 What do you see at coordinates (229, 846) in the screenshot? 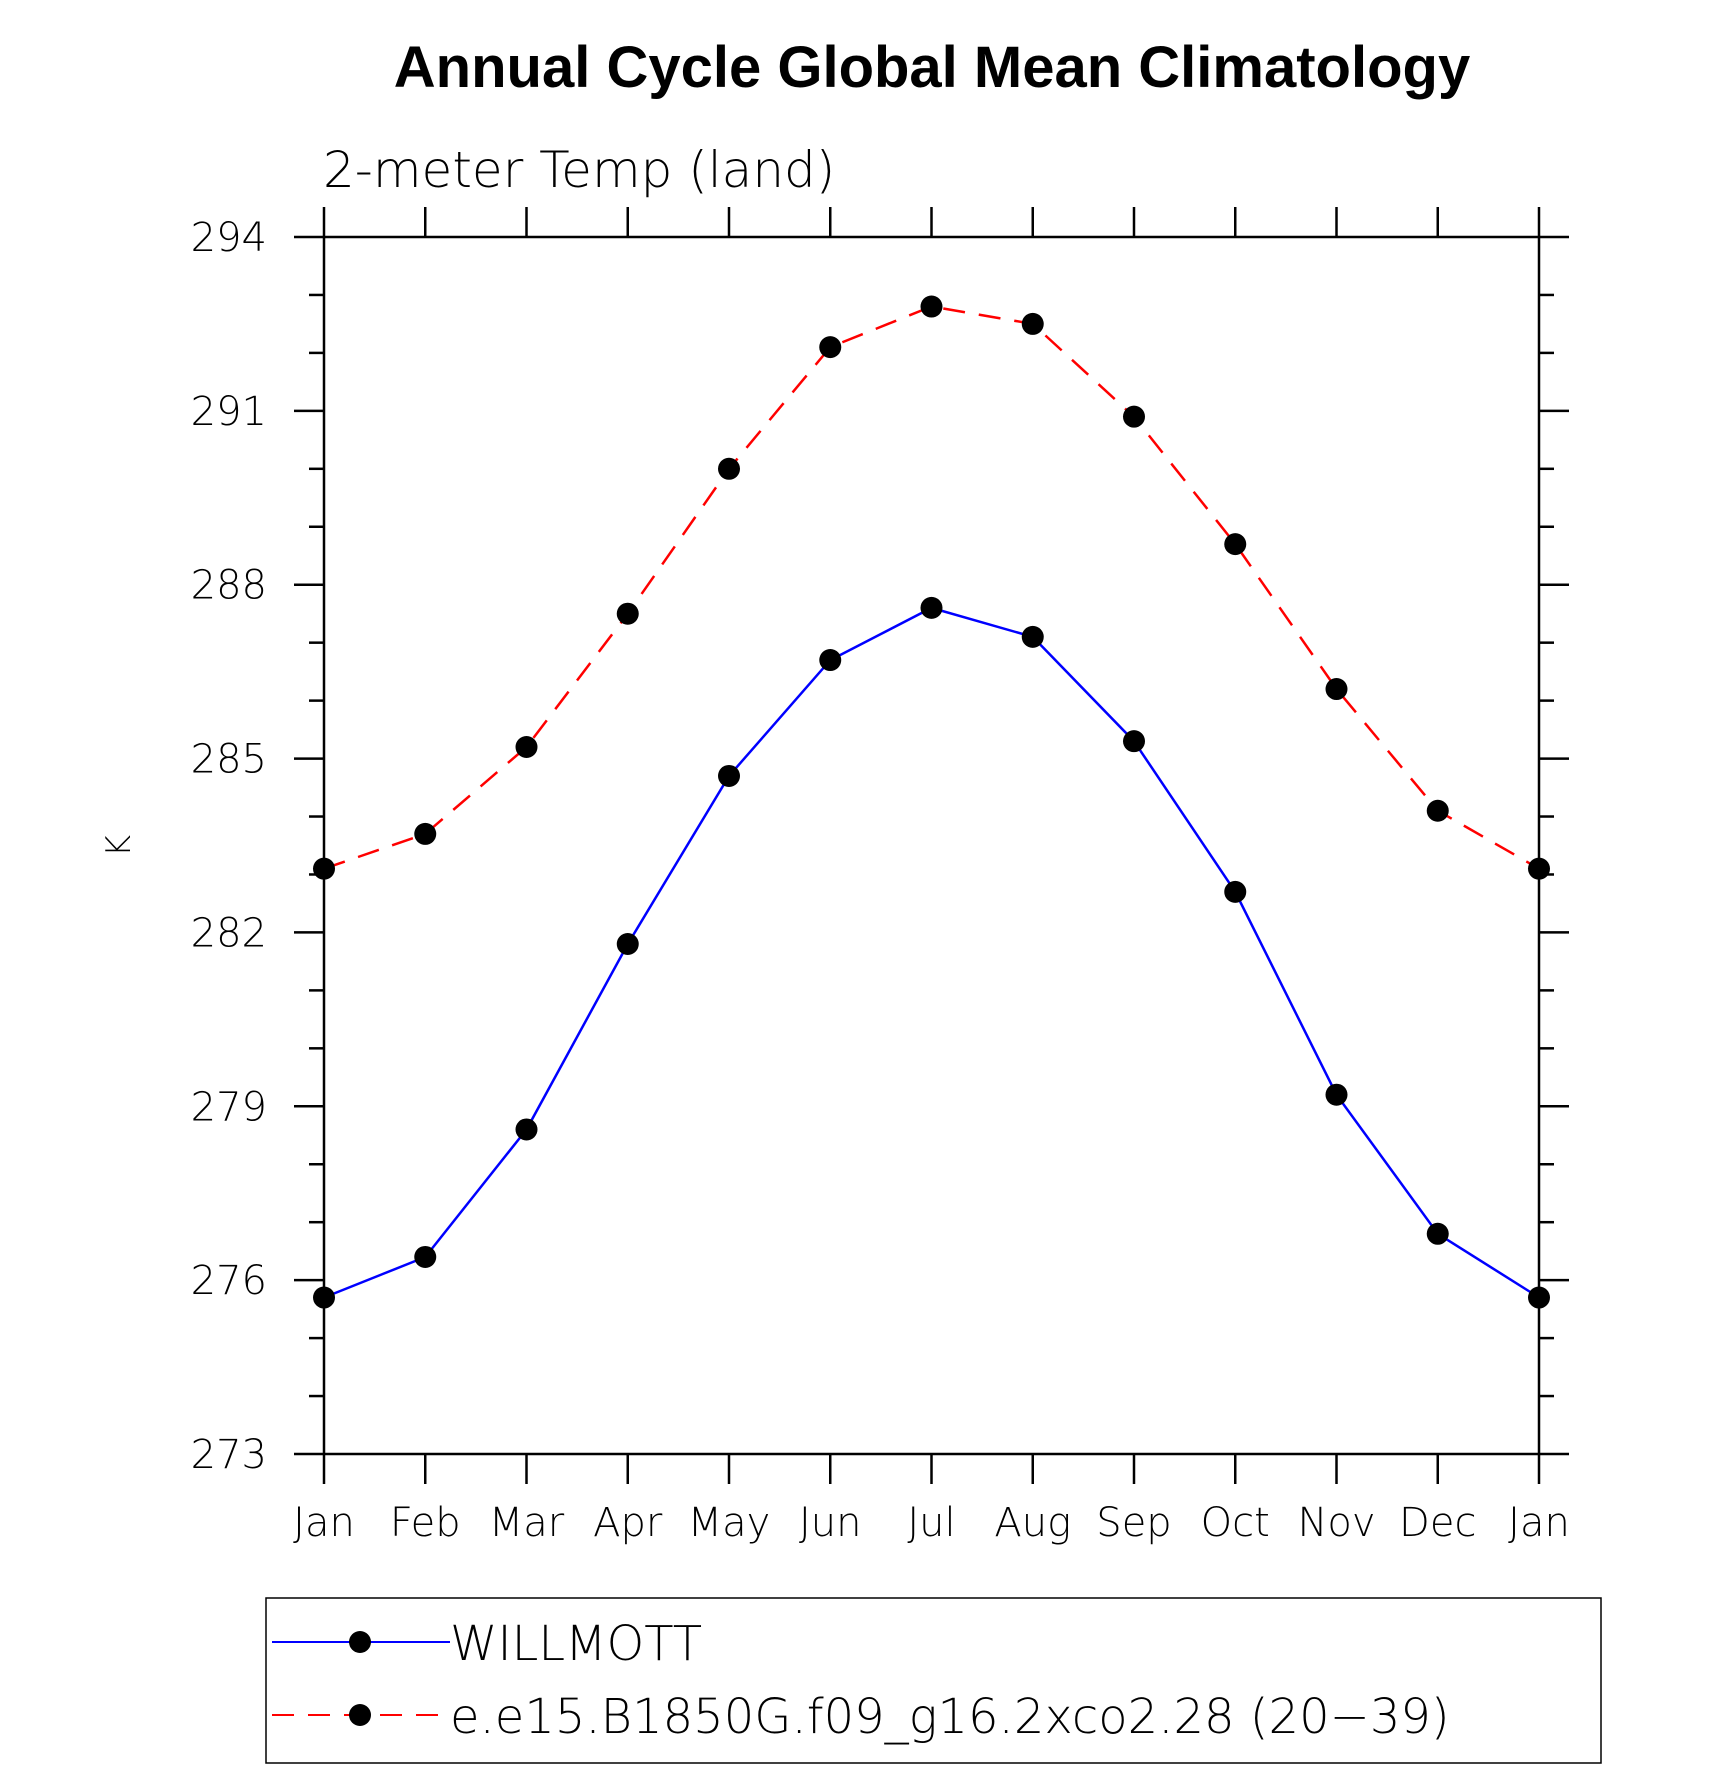
I see `y-tick-labels: 273 276 279 282 285 288 291 294` at bounding box center [229, 846].